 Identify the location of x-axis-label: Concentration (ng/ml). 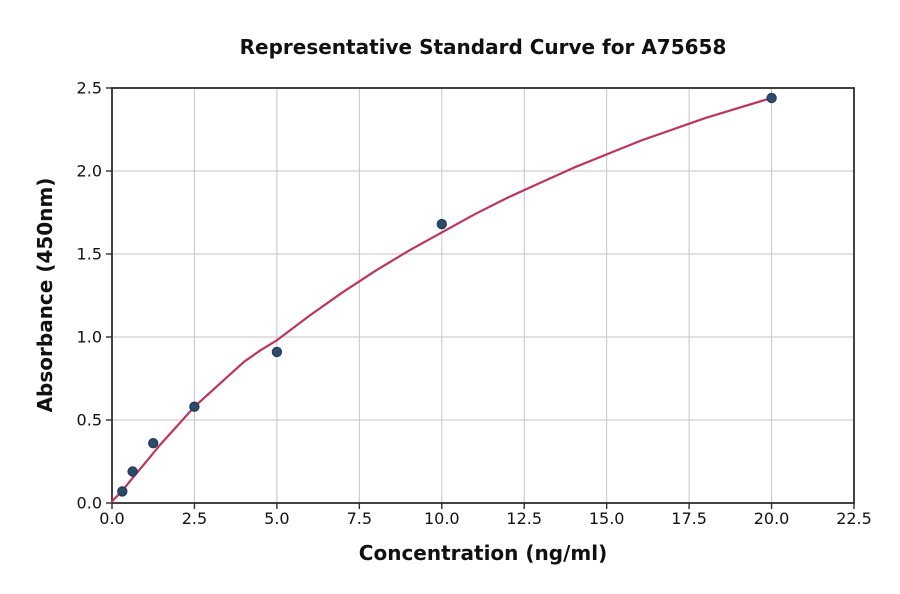
(483, 553).